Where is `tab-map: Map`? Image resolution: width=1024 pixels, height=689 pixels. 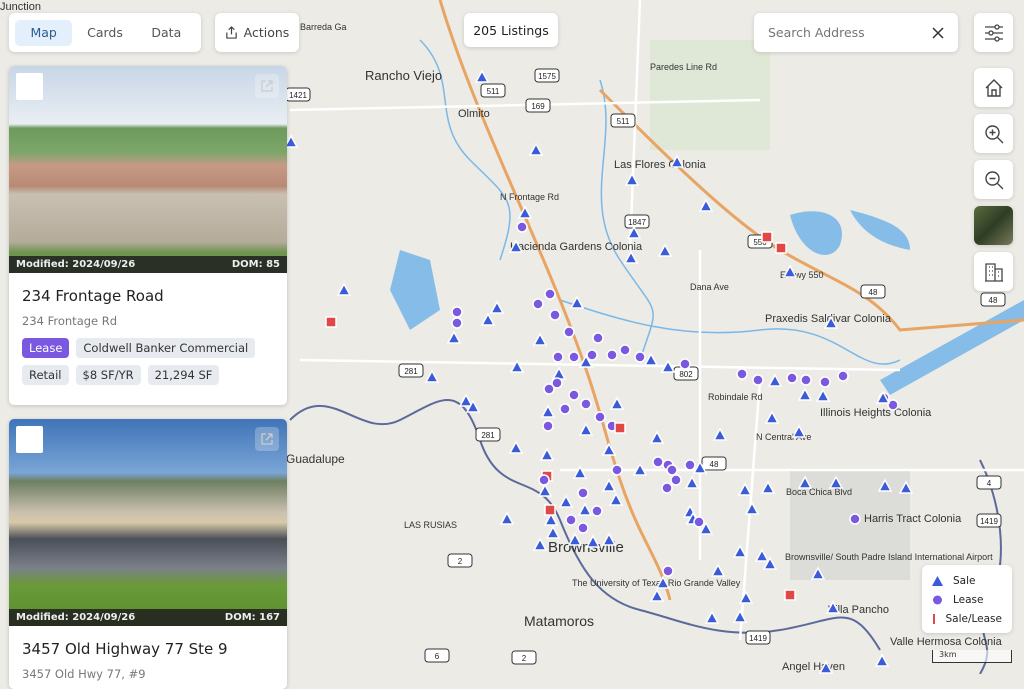
tab-map: Map is located at coordinates (44, 32).